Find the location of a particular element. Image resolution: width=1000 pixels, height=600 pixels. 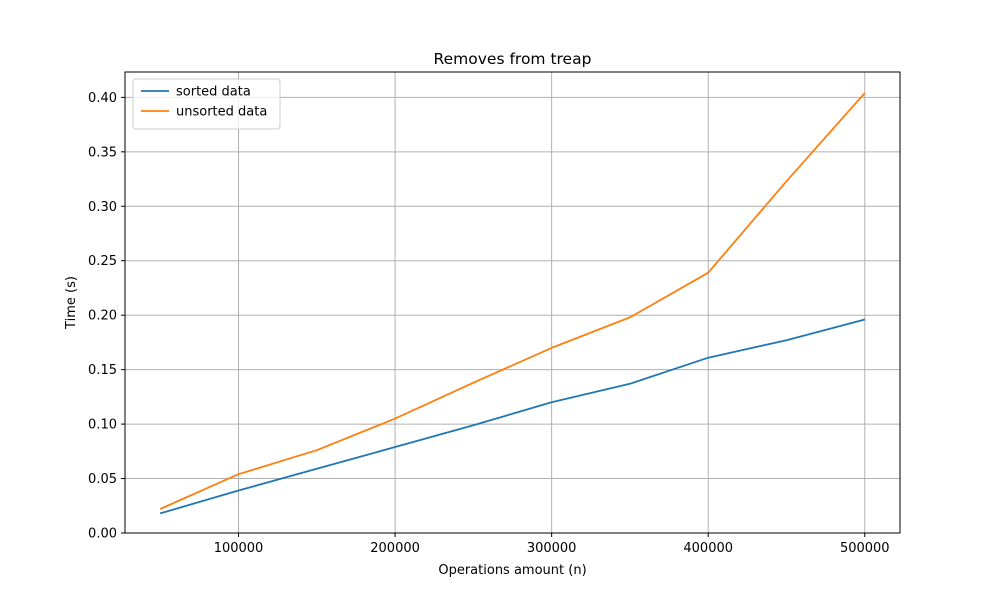

legend: sorted data unsorted data is located at coordinates (206, 104).